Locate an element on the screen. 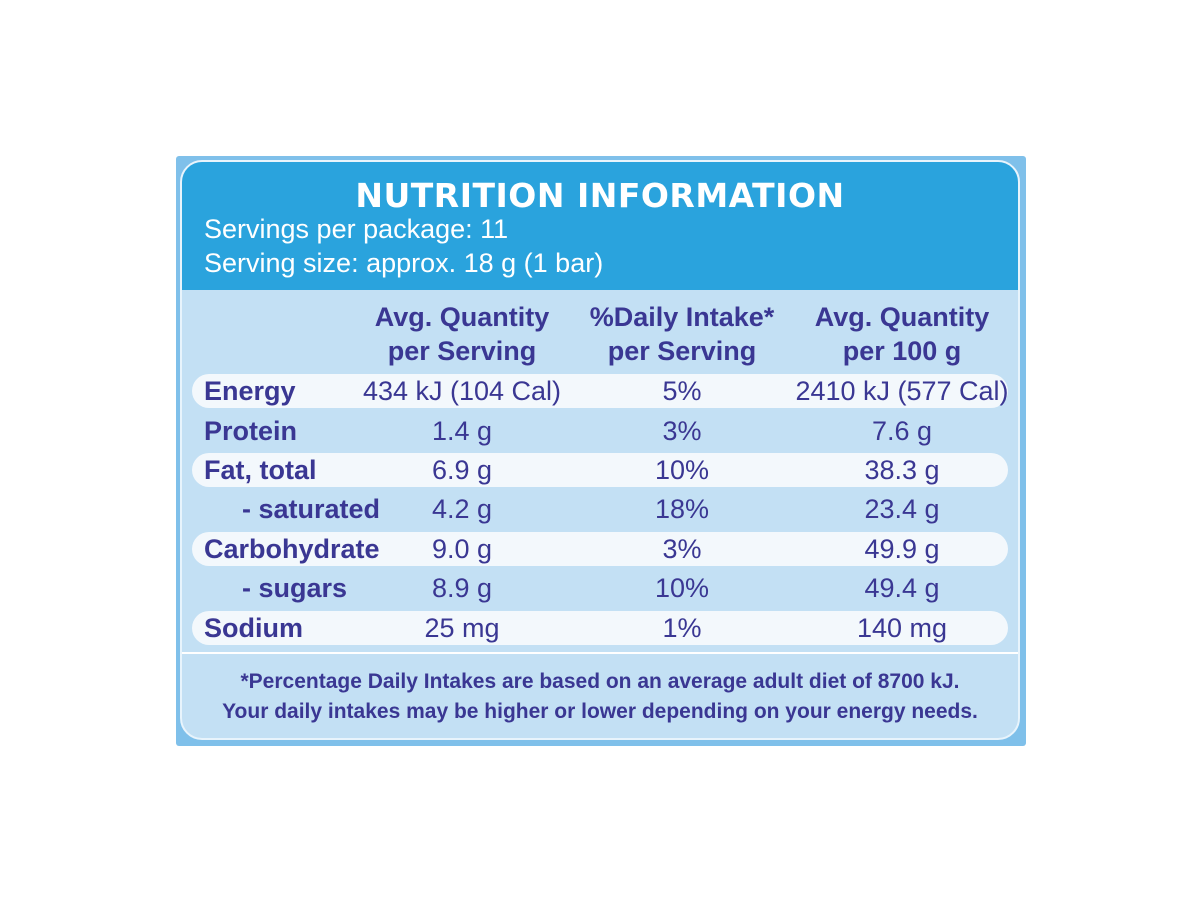  column-header-avg-per-serving: Avg. Quantity per Serving is located at coordinates (462, 334).